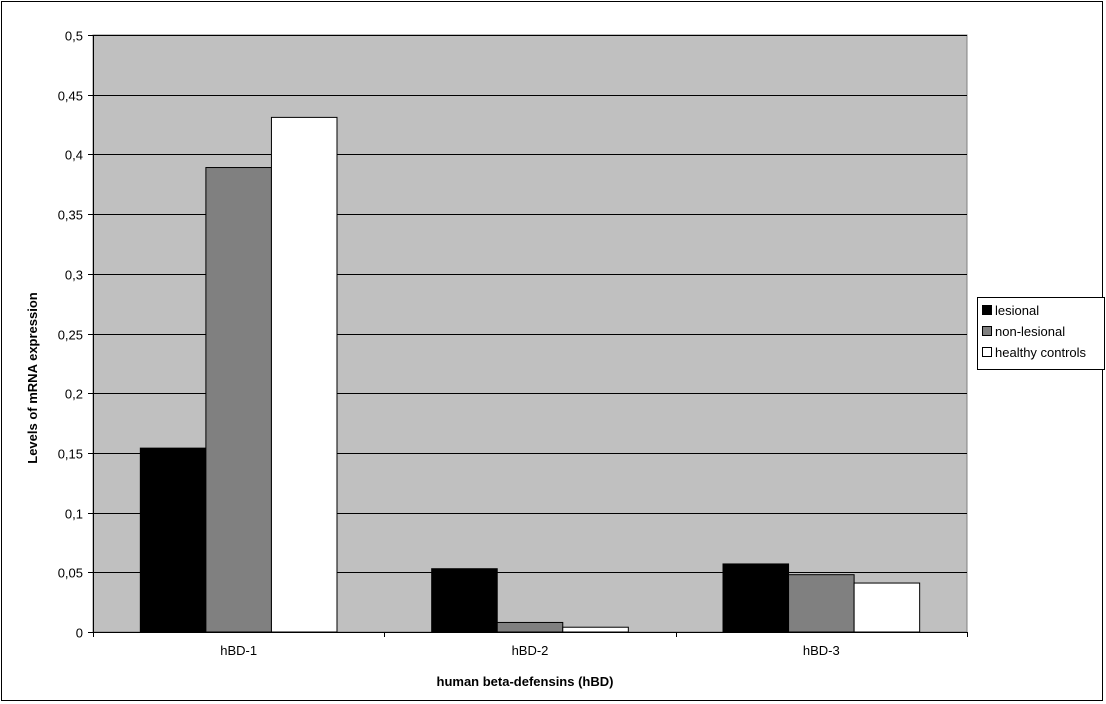 The width and height of the screenshot is (1106, 704). What do you see at coordinates (74, 514) in the screenshot?
I see `y-tick-label: 0,1` at bounding box center [74, 514].